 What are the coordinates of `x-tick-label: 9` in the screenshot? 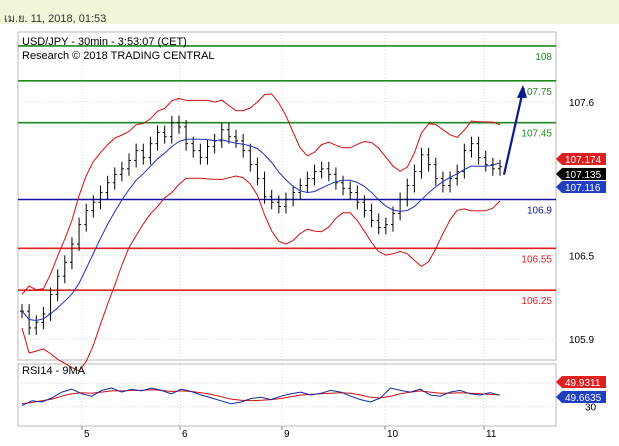 It's located at (287, 434).